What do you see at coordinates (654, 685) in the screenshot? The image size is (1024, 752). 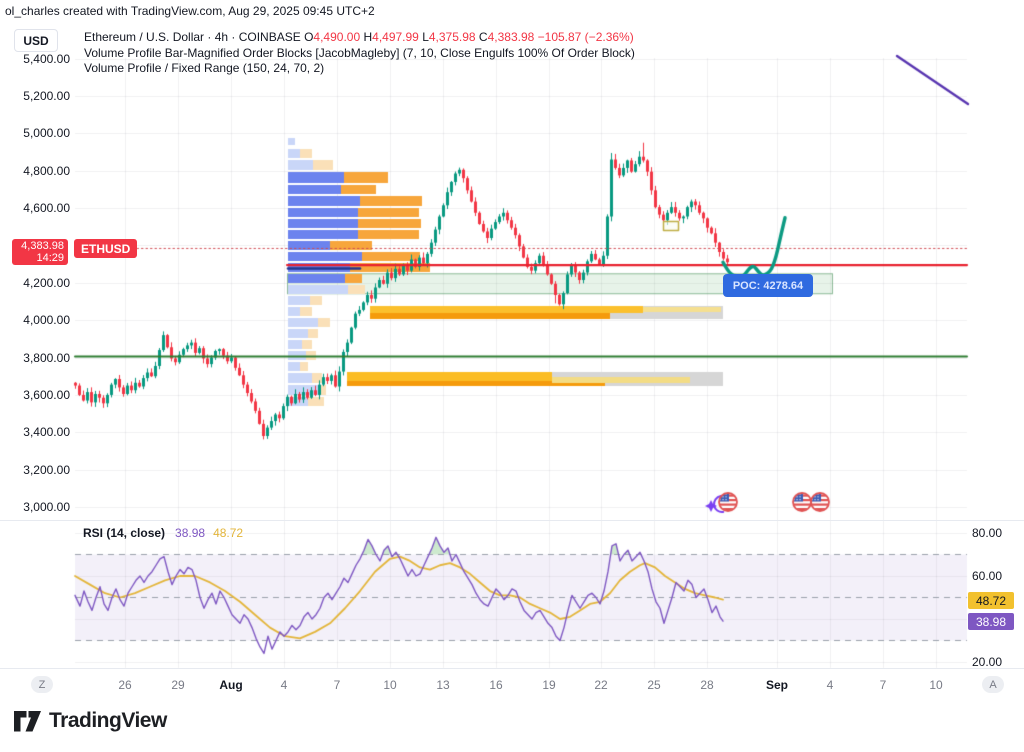 I see `time-axis-label: 25` at bounding box center [654, 685].